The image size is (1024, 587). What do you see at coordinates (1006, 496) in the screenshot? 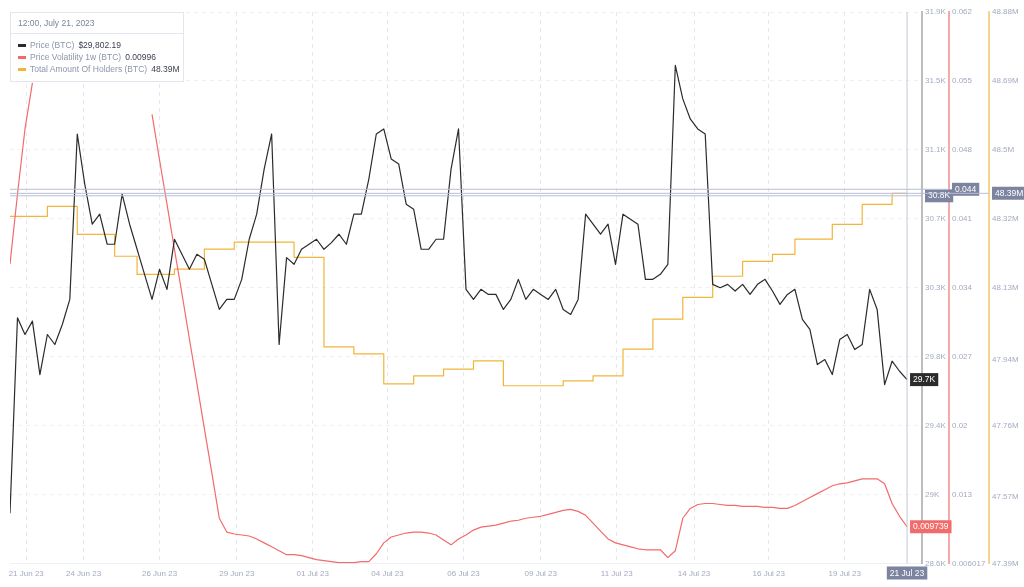
I see `y3-tick-label: 47.57M` at bounding box center [1006, 496].